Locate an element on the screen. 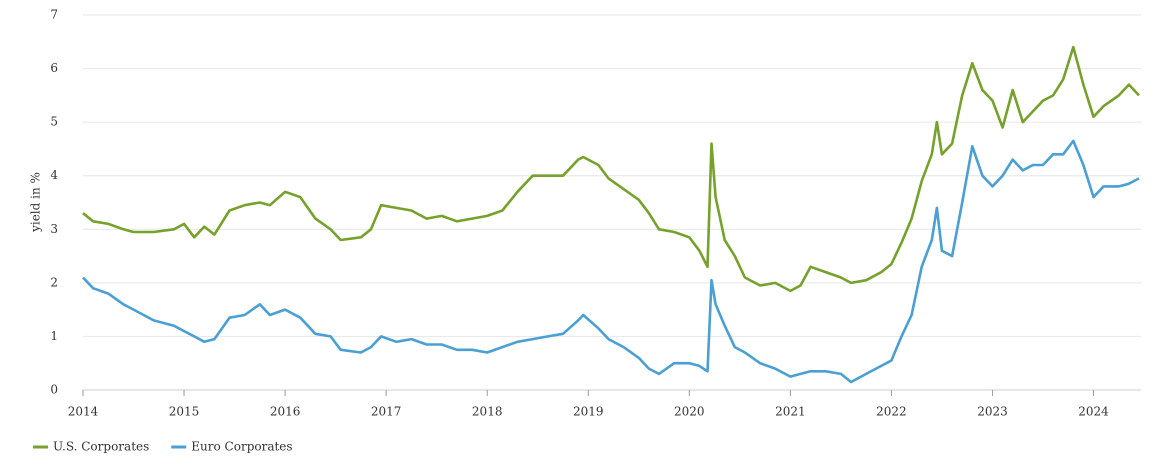 The width and height of the screenshot is (1171, 467). y-tick-label: 4 is located at coordinates (54, 175).